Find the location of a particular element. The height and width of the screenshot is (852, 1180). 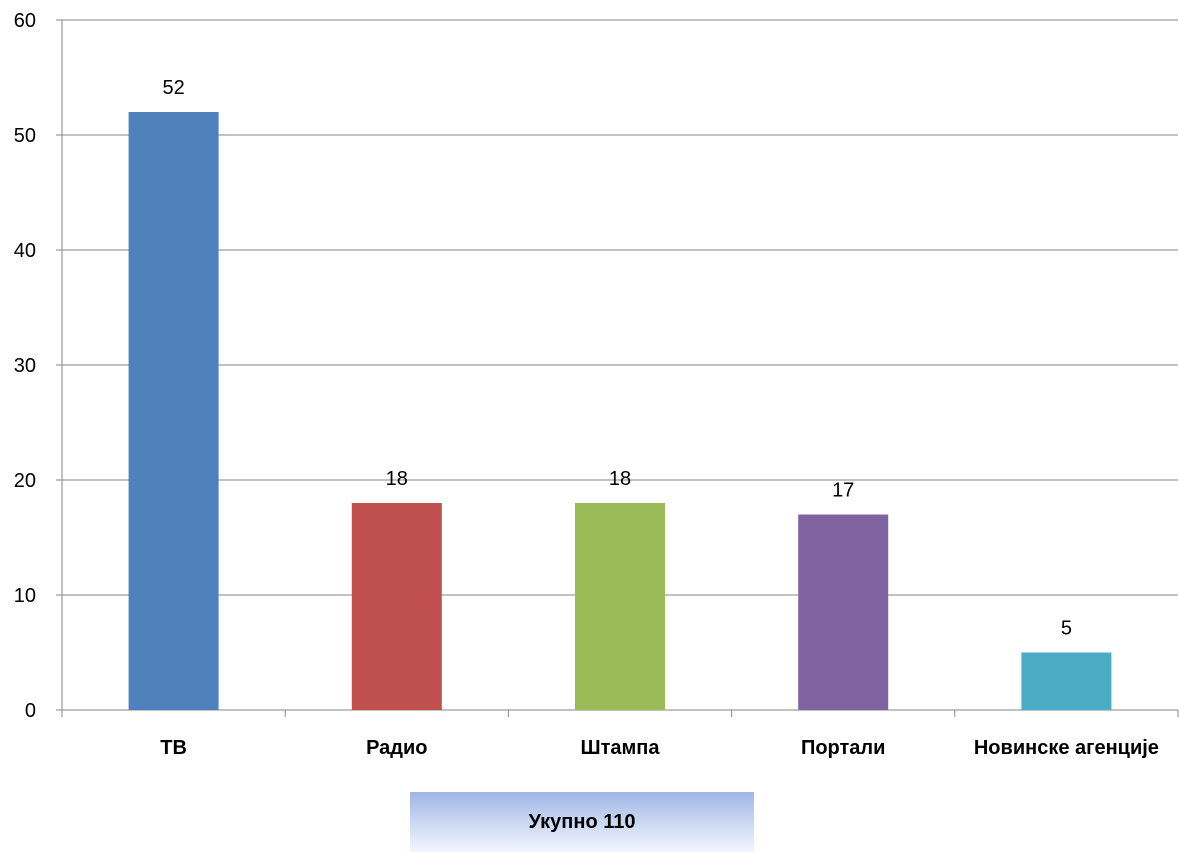

y-tick-label: 40 is located at coordinates (25, 251).